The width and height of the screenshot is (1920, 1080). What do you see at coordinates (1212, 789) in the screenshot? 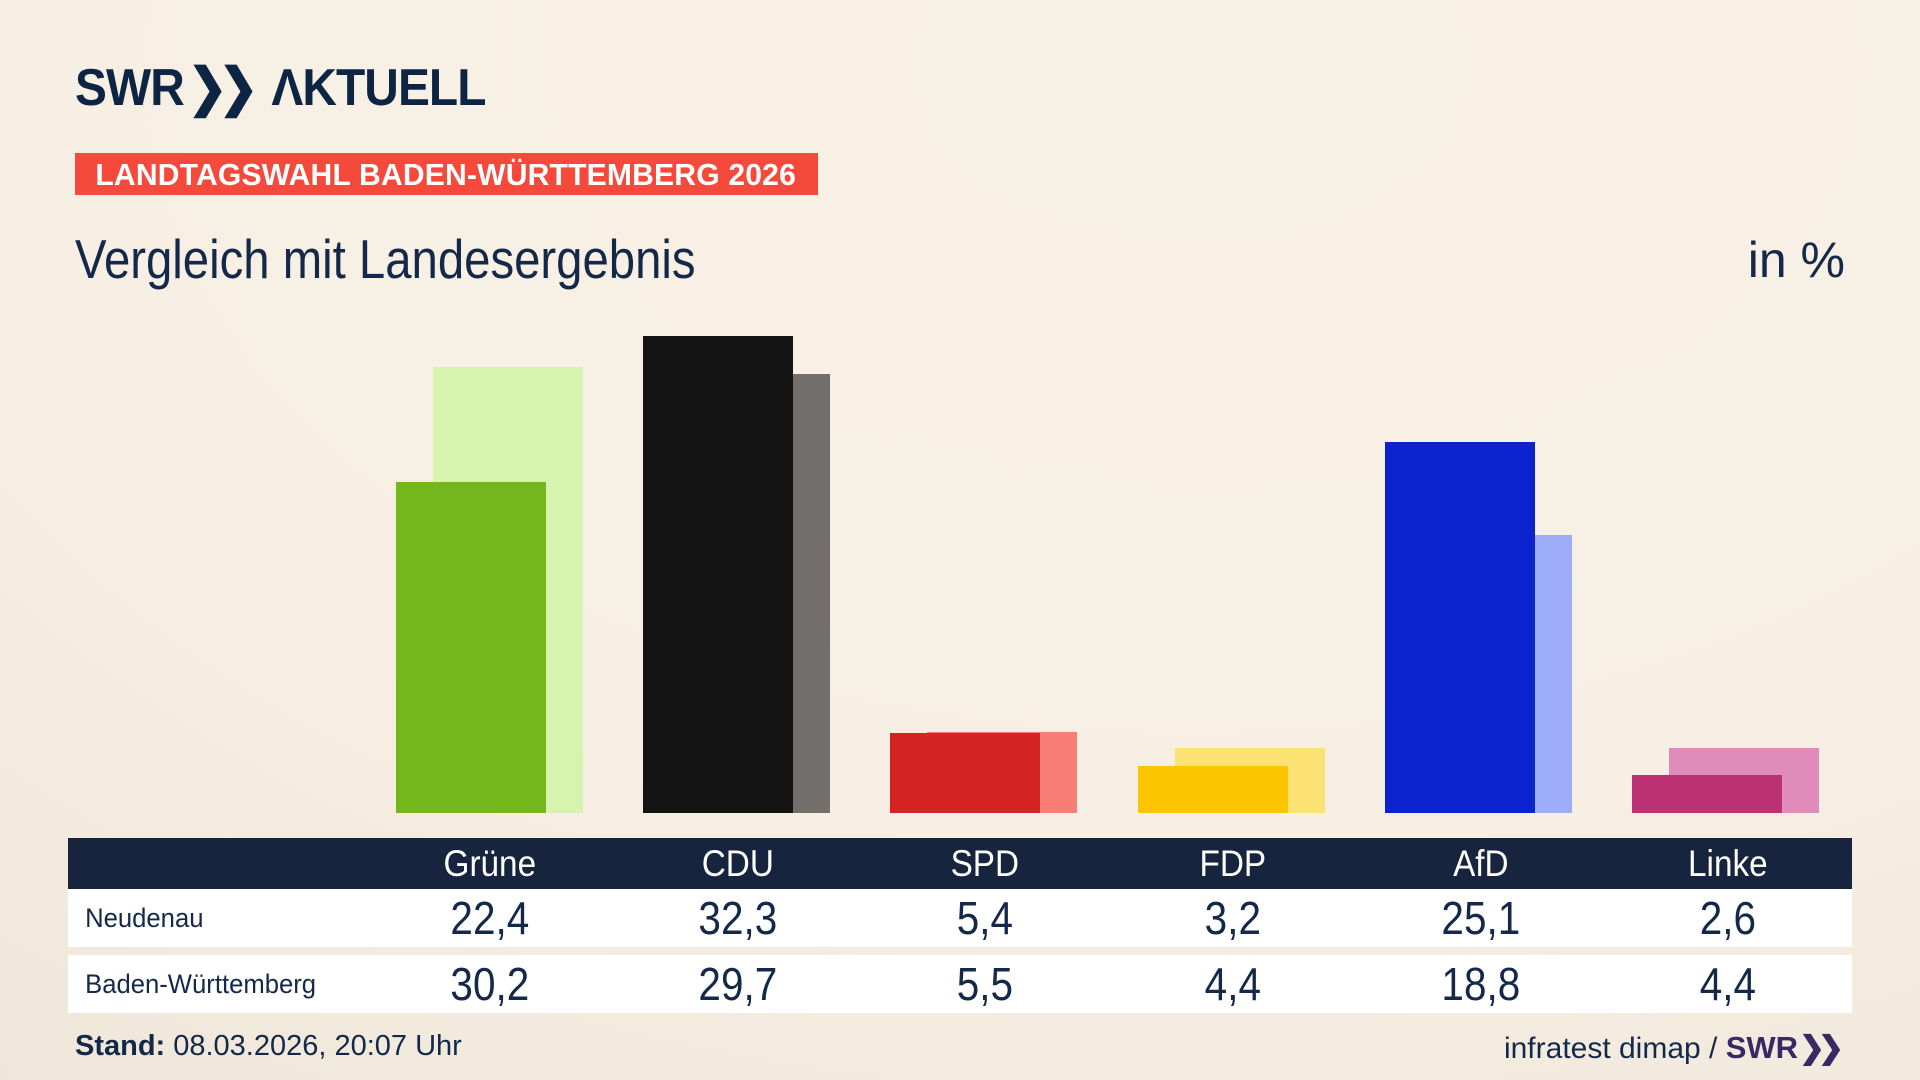
I see `bar-neudenau-fdp` at bounding box center [1212, 789].